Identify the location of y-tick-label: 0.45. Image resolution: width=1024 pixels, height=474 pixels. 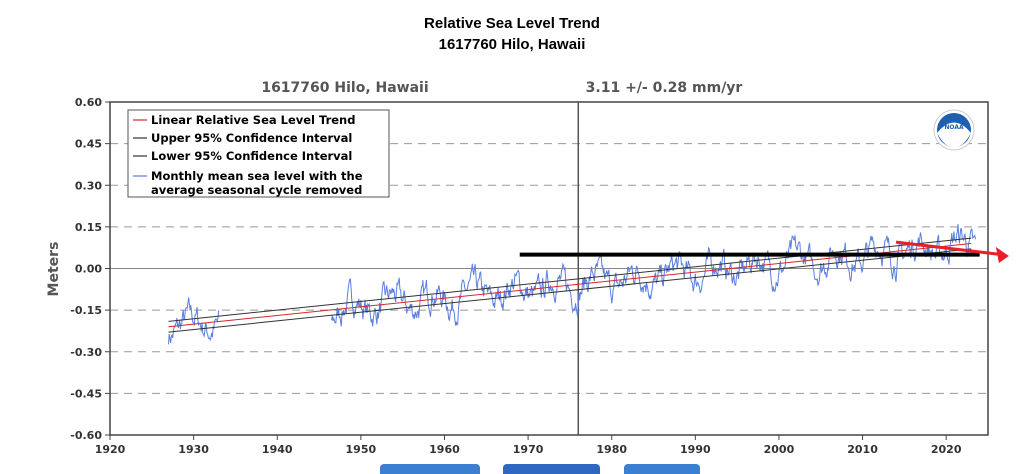
(88, 144).